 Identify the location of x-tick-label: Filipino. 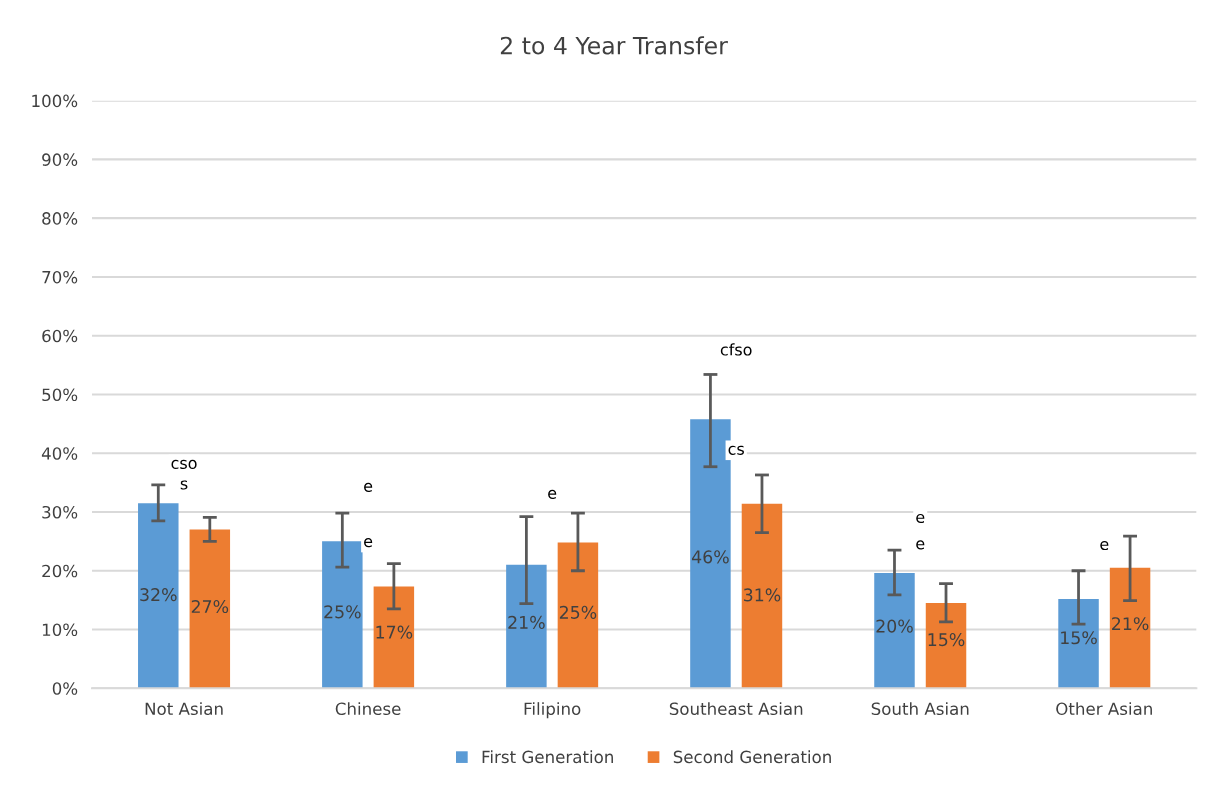
(552, 710).